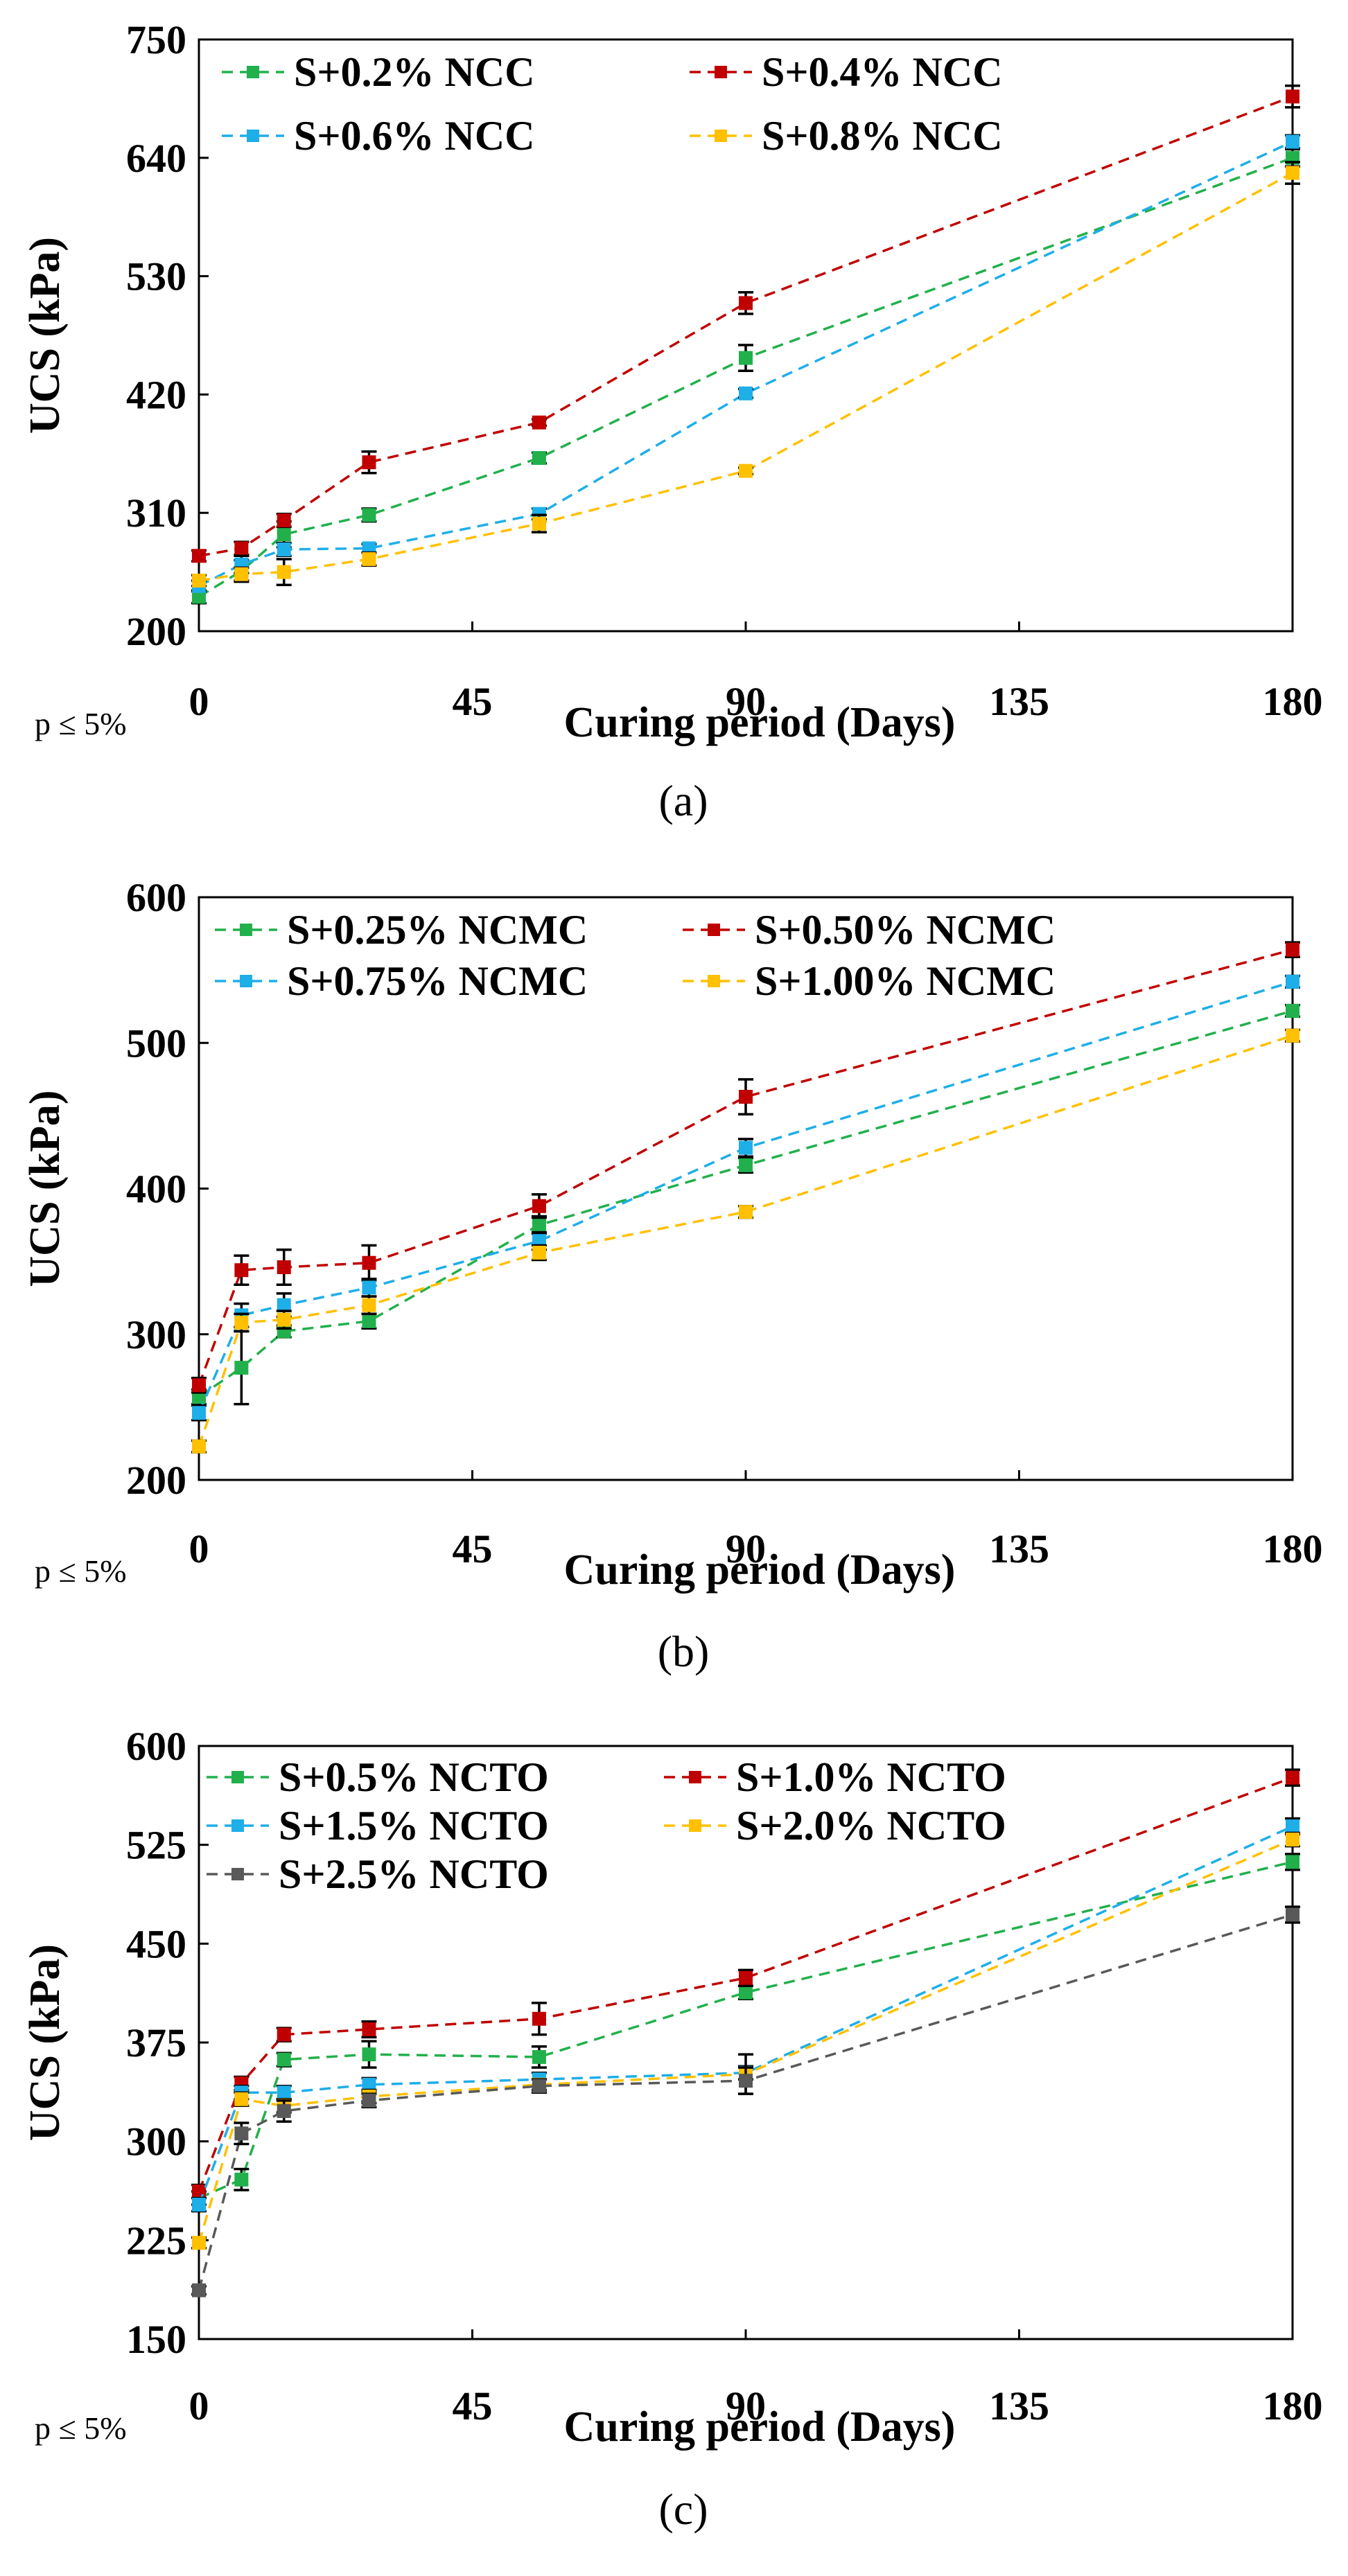 This screenshot has width=1348, height=2576. I want to click on legend-label: S+1.0% NCTO, so click(871, 1777).